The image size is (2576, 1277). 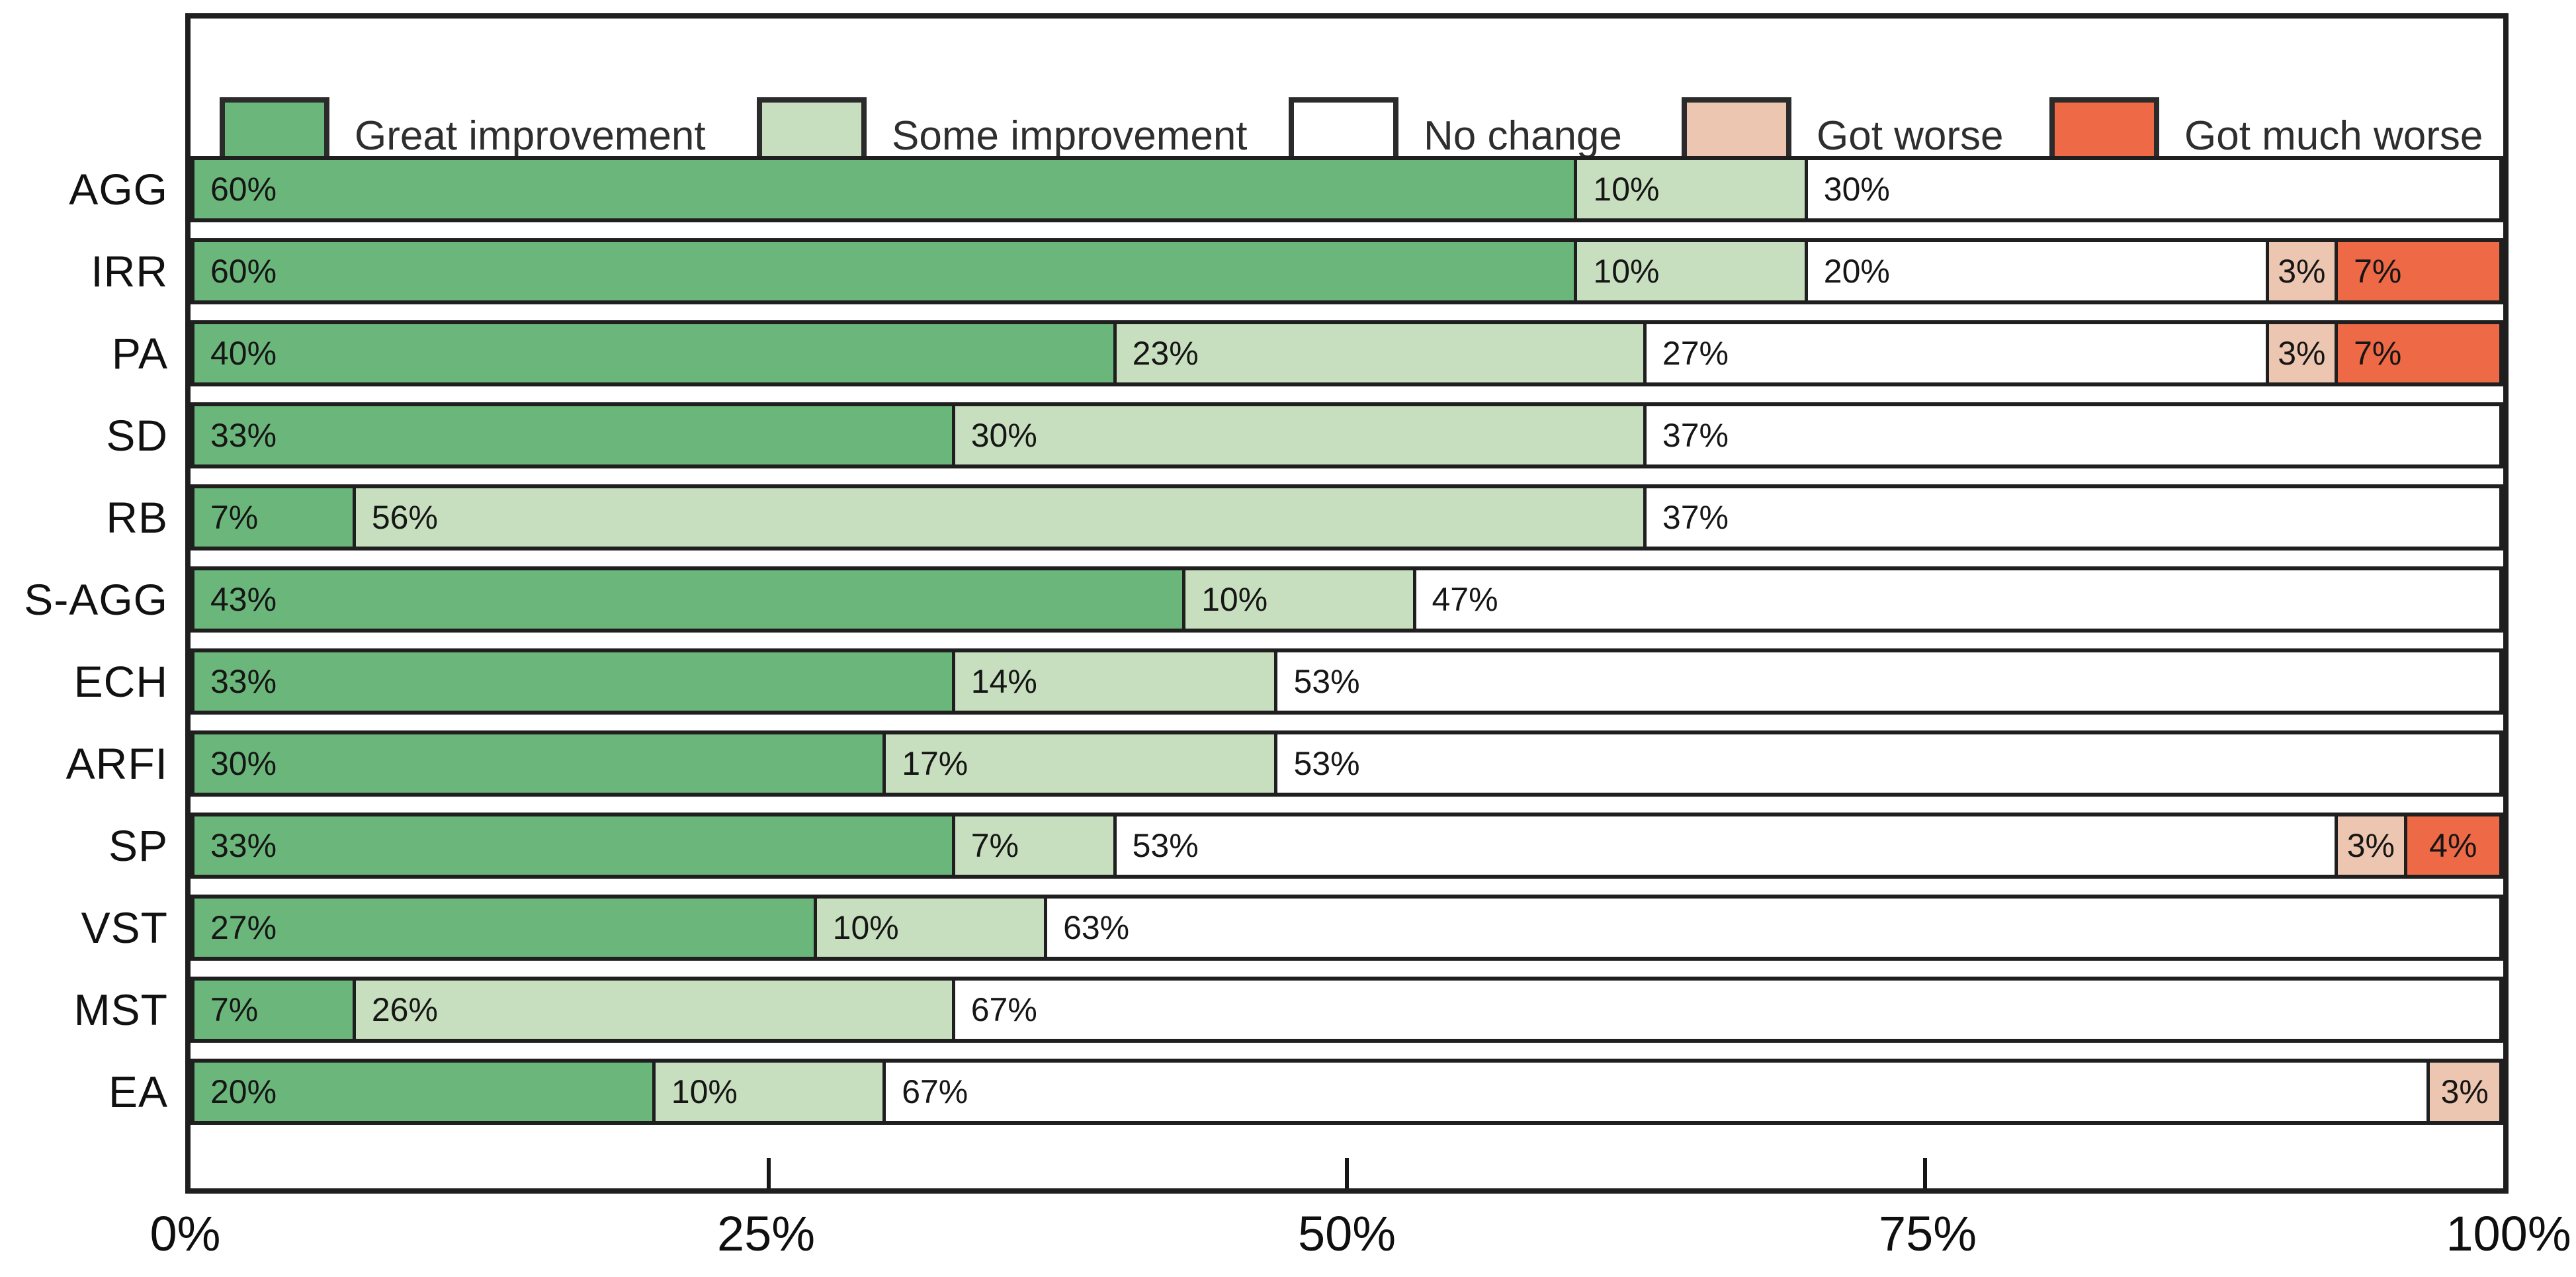 I want to click on bar-row: 40% 23% 27% 3% 7%, so click(x=1347, y=353).